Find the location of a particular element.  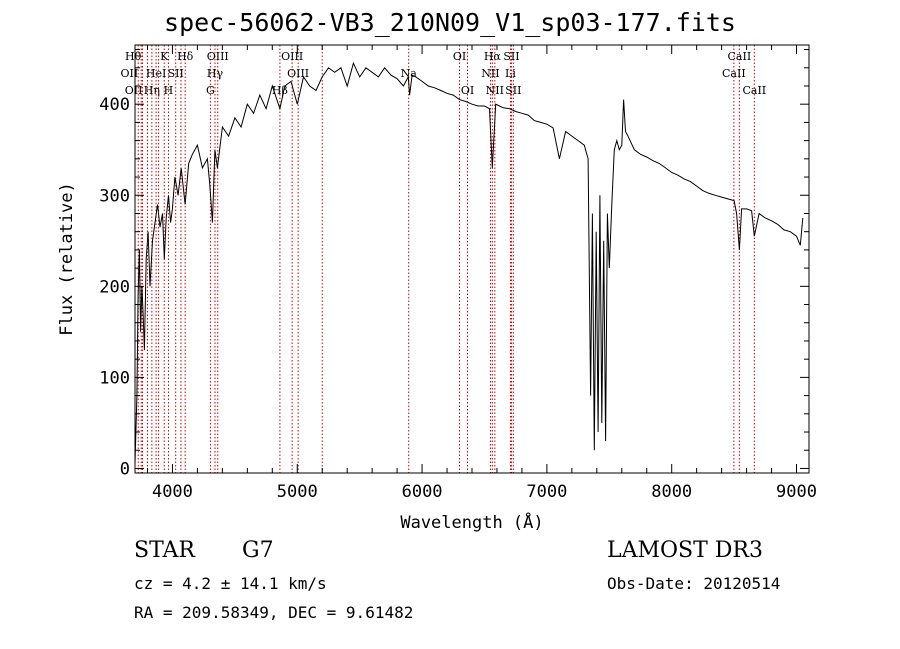

line-label: Hβ is located at coordinates (280, 90).